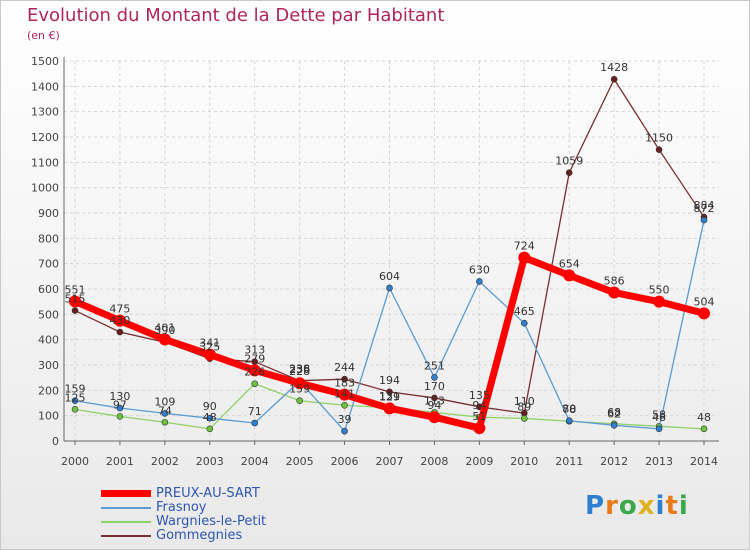 The width and height of the screenshot is (750, 551). I want to click on legend-item: Wargnies-le-Petit, so click(251, 521).